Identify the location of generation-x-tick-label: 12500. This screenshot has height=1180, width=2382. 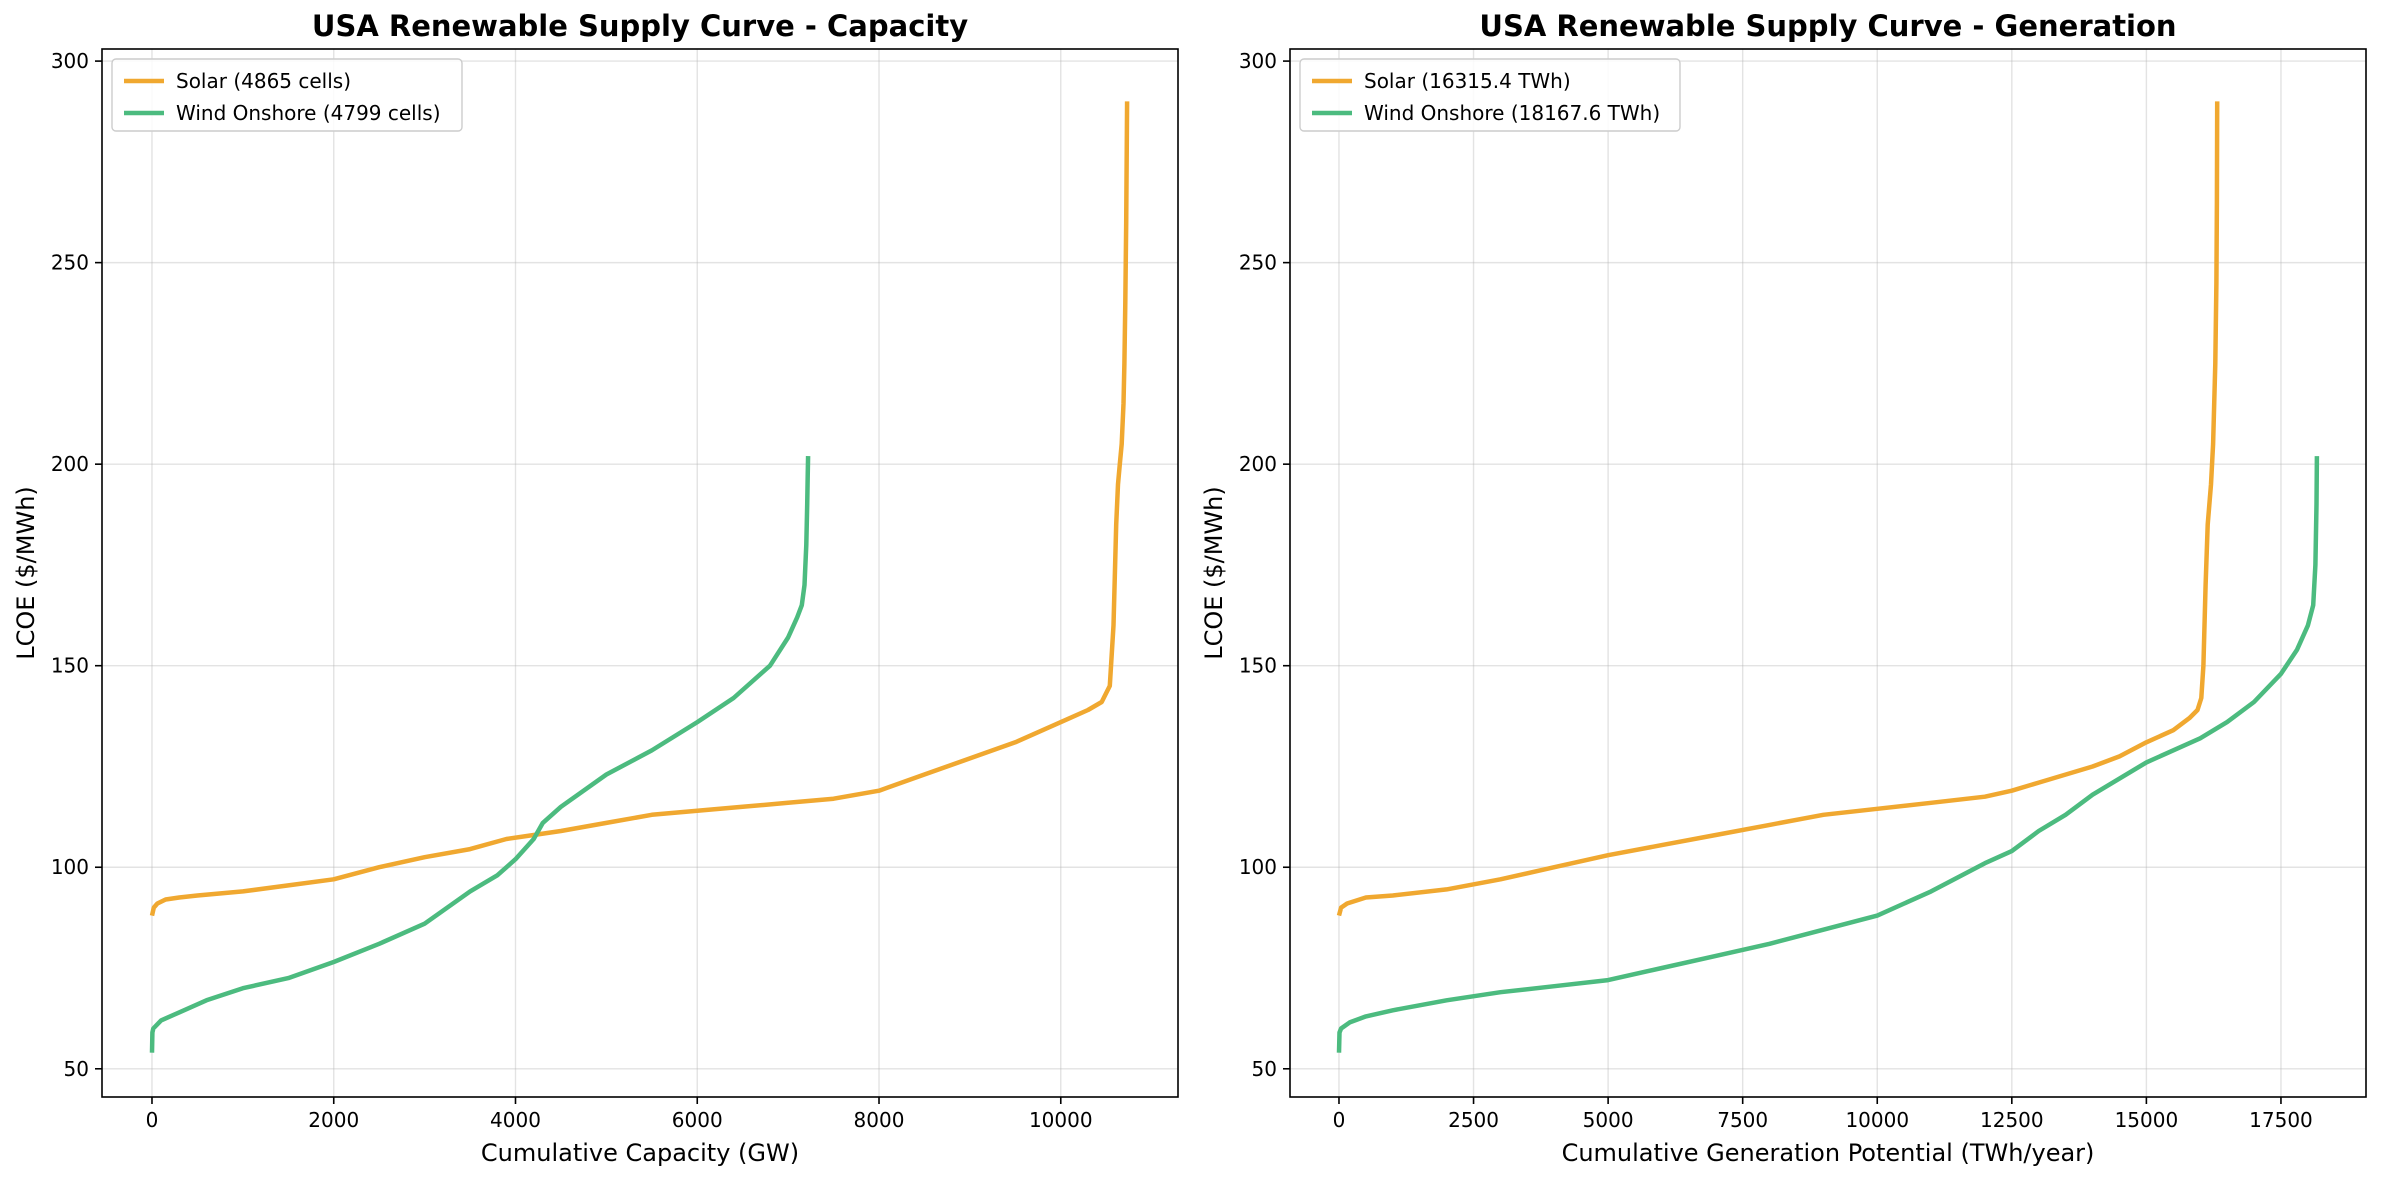
(2012, 1120).